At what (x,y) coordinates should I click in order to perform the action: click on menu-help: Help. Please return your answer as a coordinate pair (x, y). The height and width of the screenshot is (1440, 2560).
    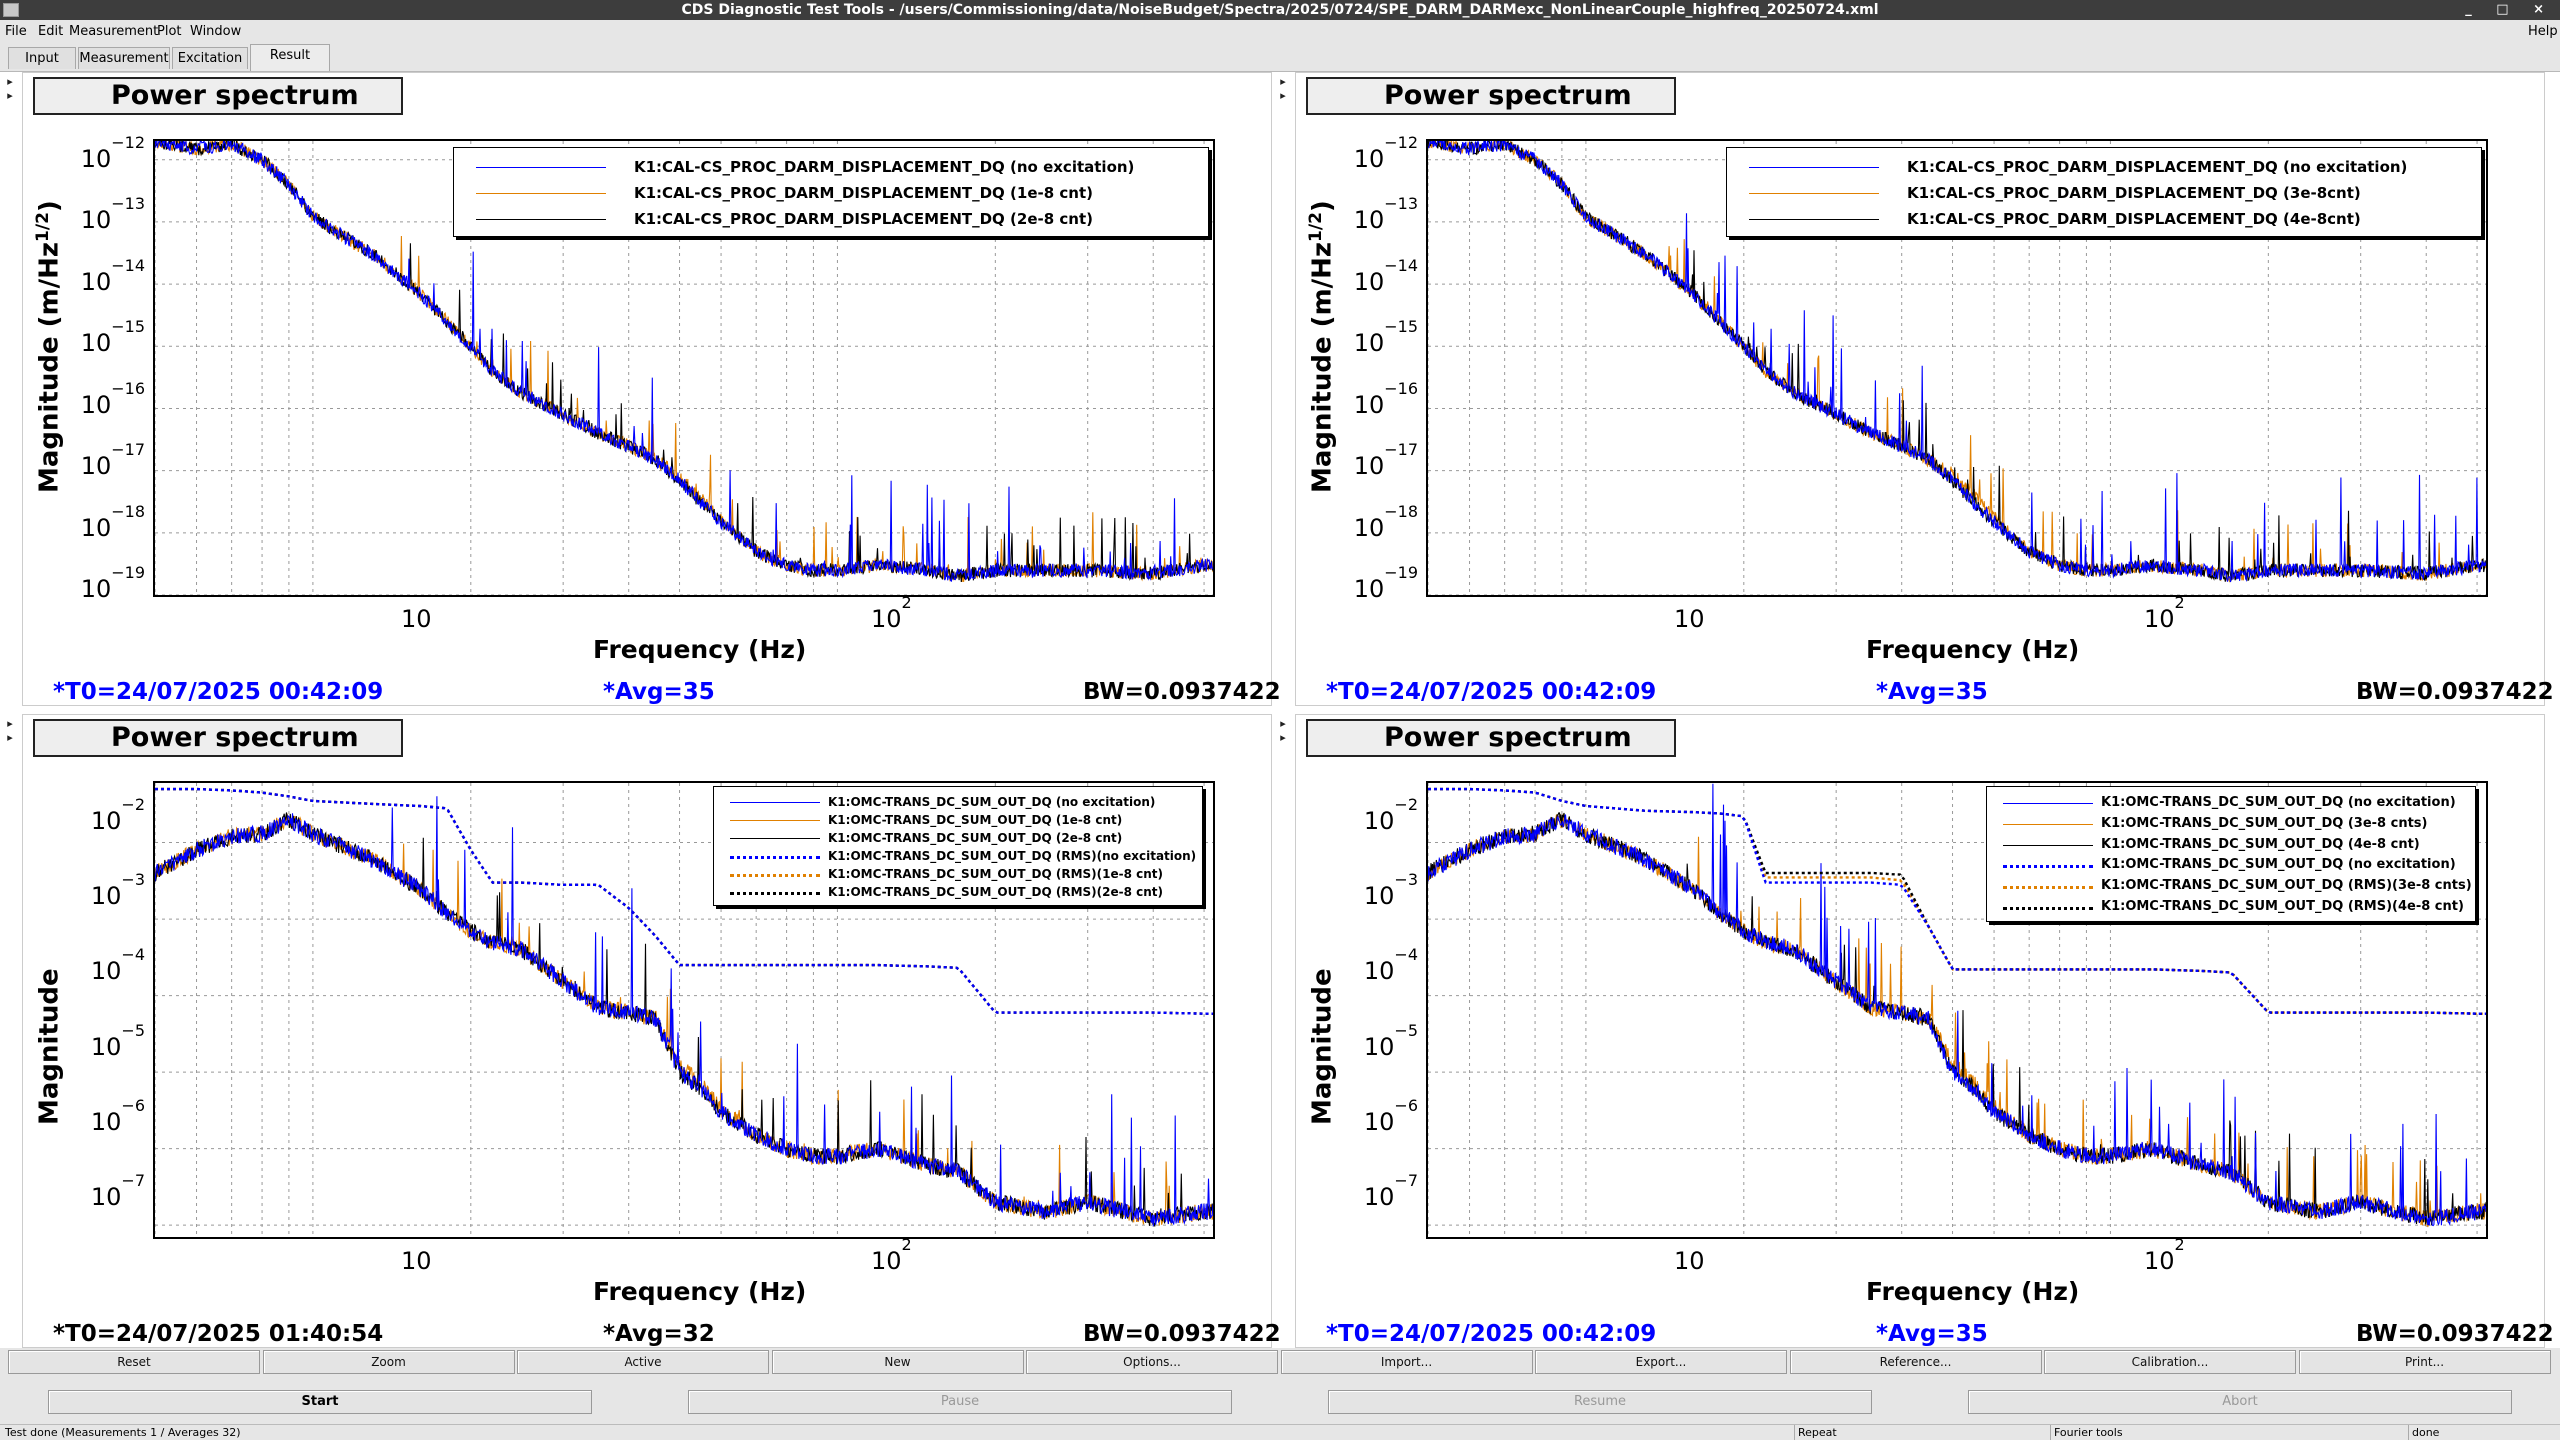
    Looking at the image, I should click on (2543, 31).